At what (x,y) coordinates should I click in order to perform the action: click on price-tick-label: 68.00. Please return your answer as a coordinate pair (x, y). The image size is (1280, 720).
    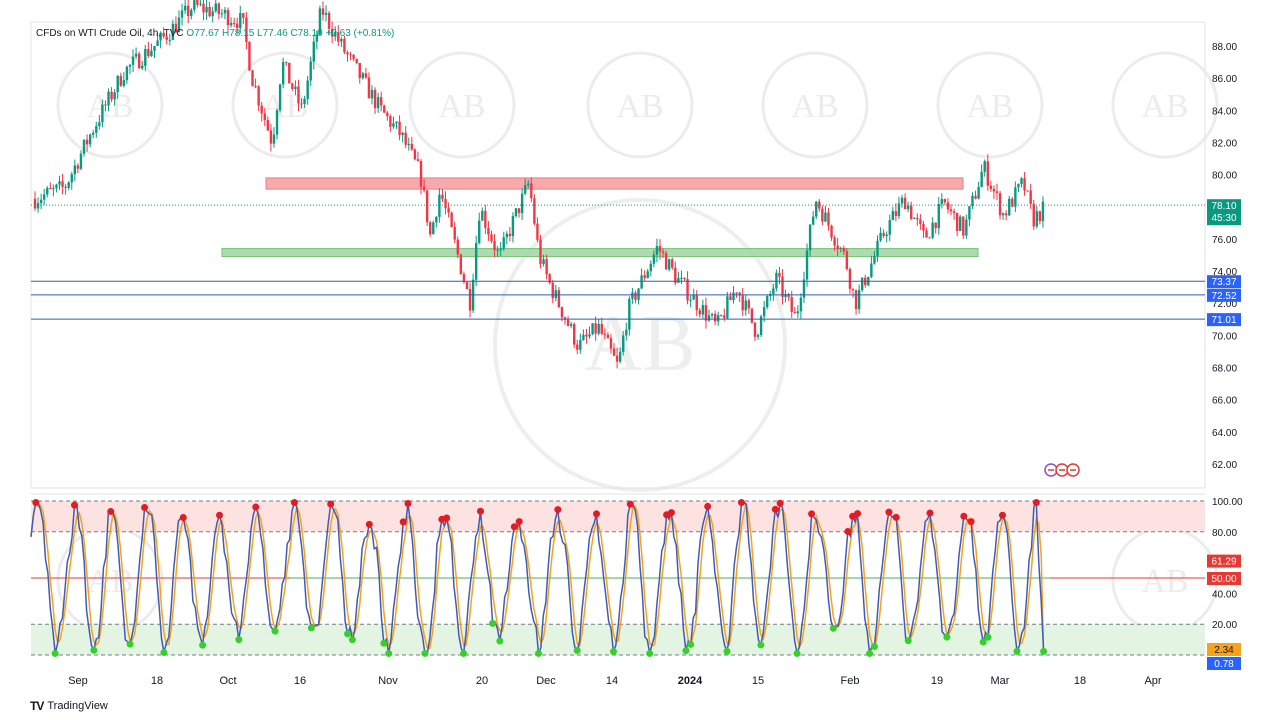
    Looking at the image, I should click on (1224, 368).